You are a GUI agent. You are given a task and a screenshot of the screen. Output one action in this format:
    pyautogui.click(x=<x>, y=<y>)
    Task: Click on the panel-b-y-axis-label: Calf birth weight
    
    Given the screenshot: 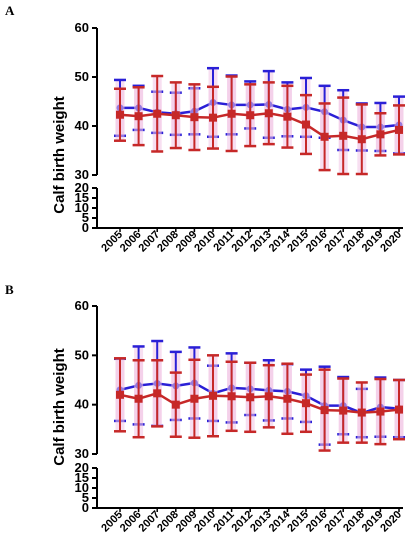 What is the action you would take?
    pyautogui.click(x=59, y=407)
    